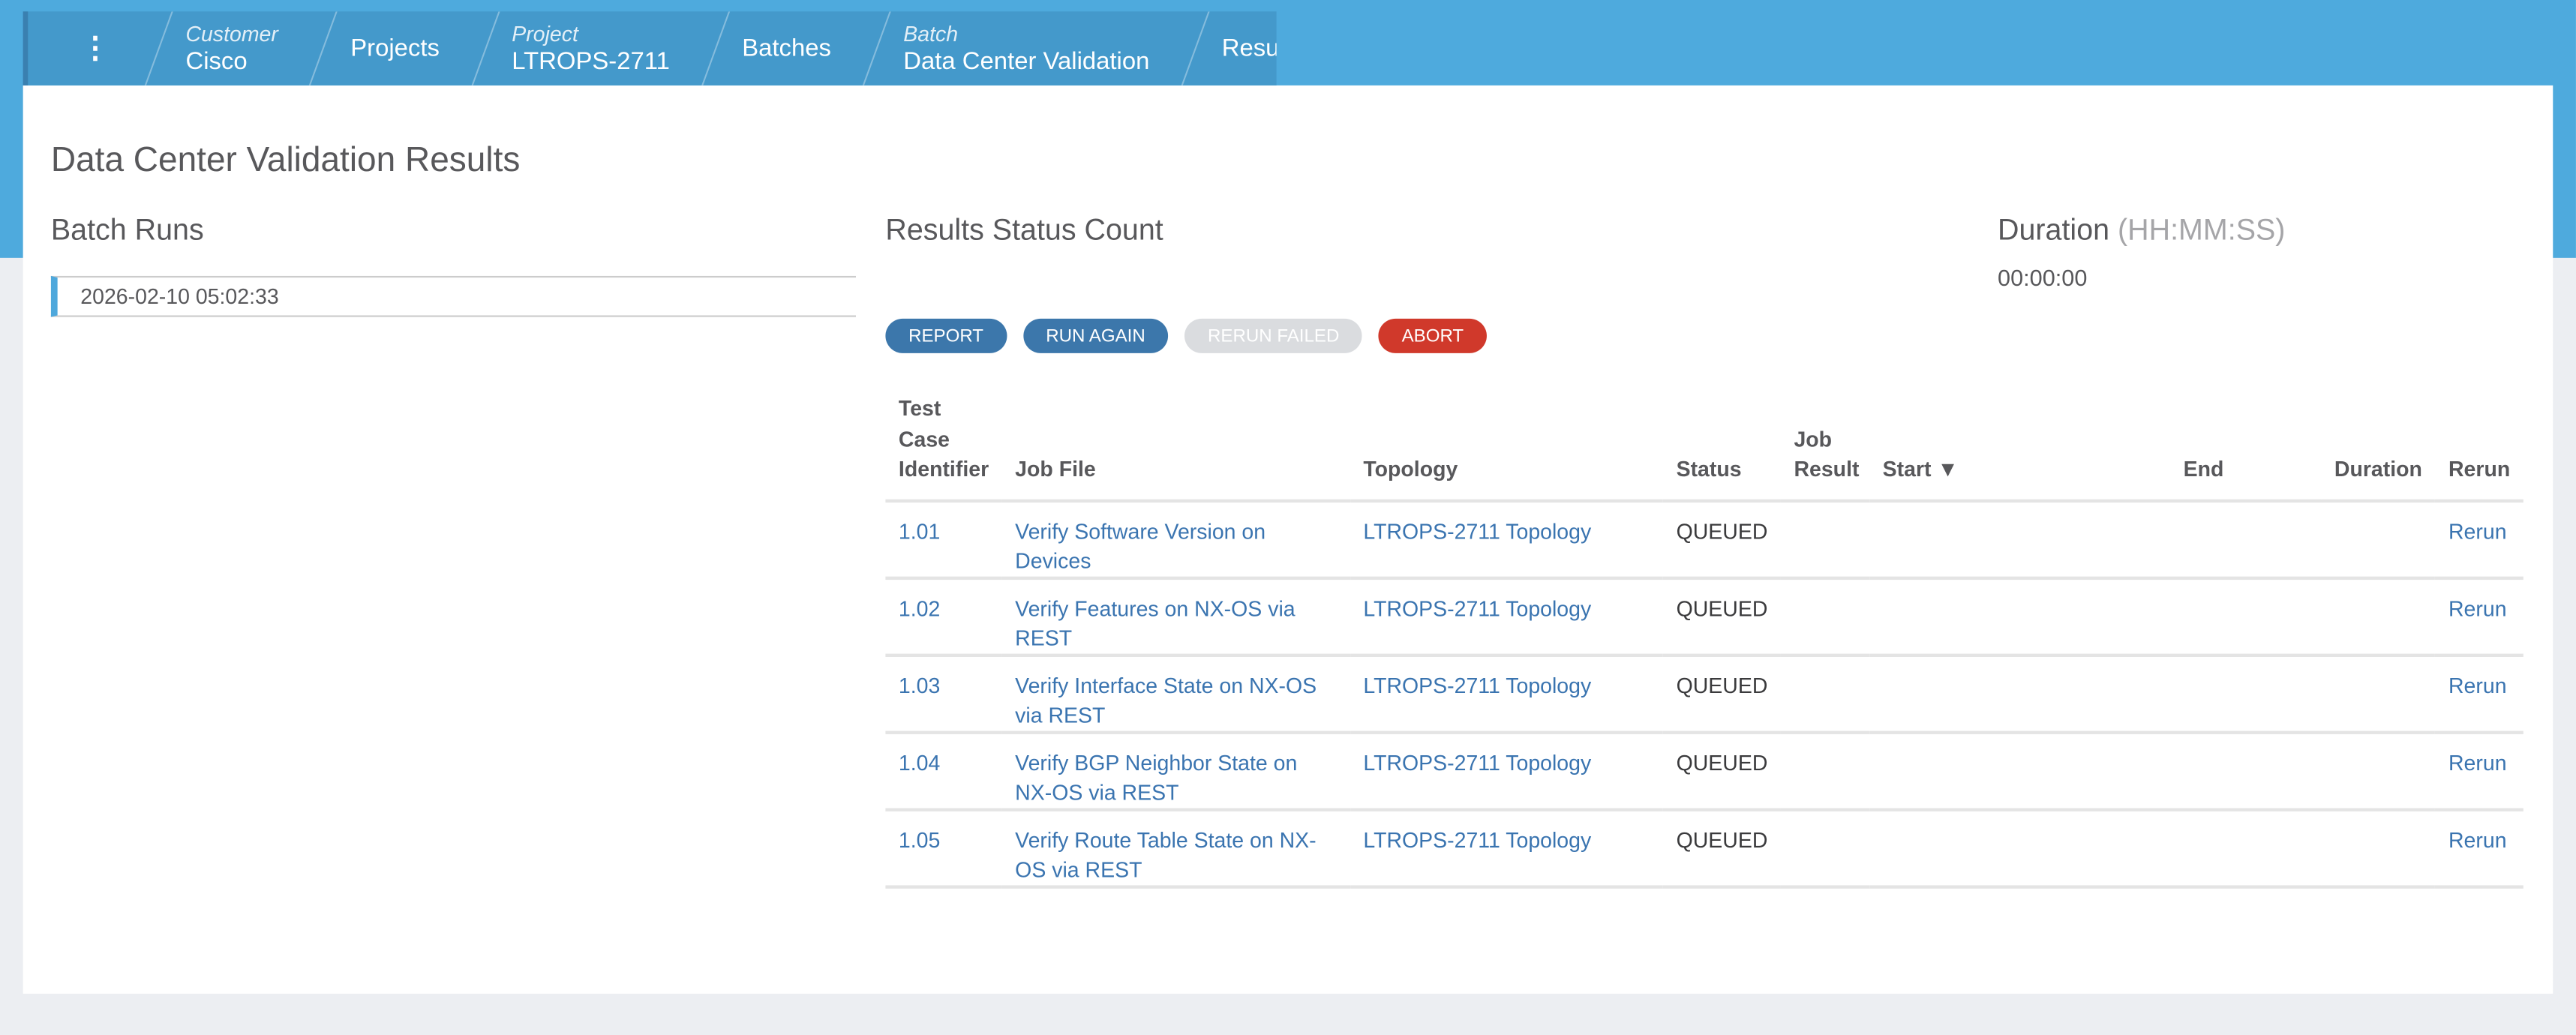  What do you see at coordinates (946, 335) in the screenshot?
I see `report-button: REPORT` at bounding box center [946, 335].